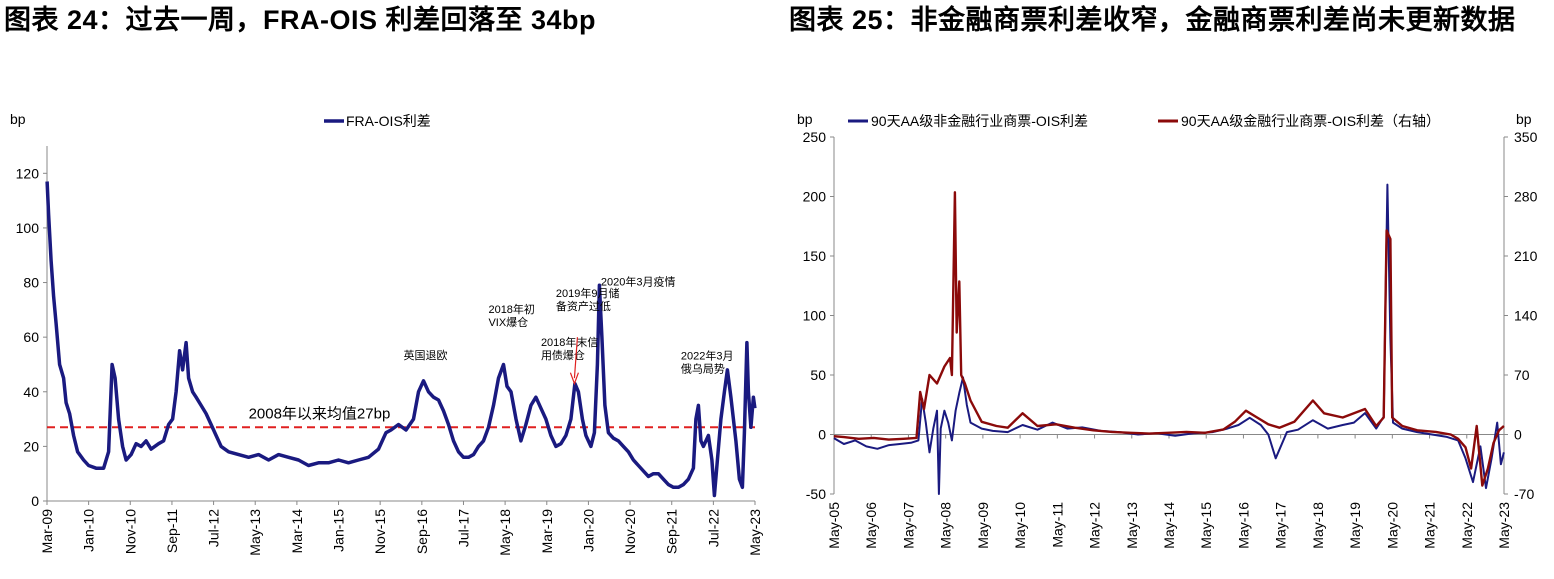 Image resolution: width=1554 pixels, height=579 pixels. Describe the element at coordinates (320, 413) in the screenshot. I see `chart1-mean-label: 2008年以来均值27bp` at that location.